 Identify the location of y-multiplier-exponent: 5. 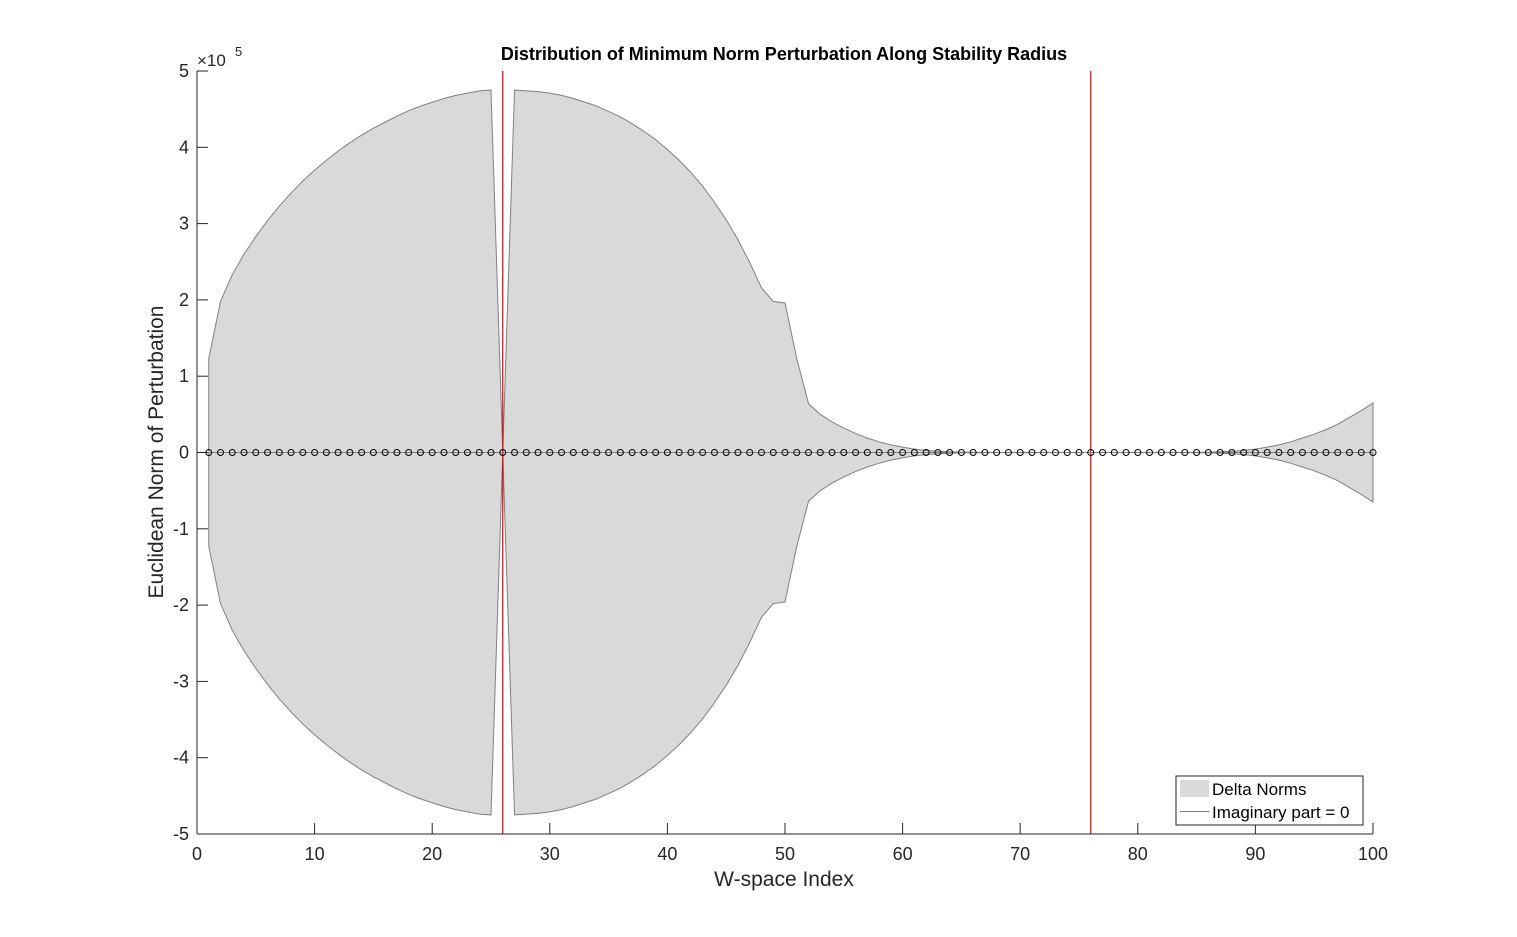
(238, 51).